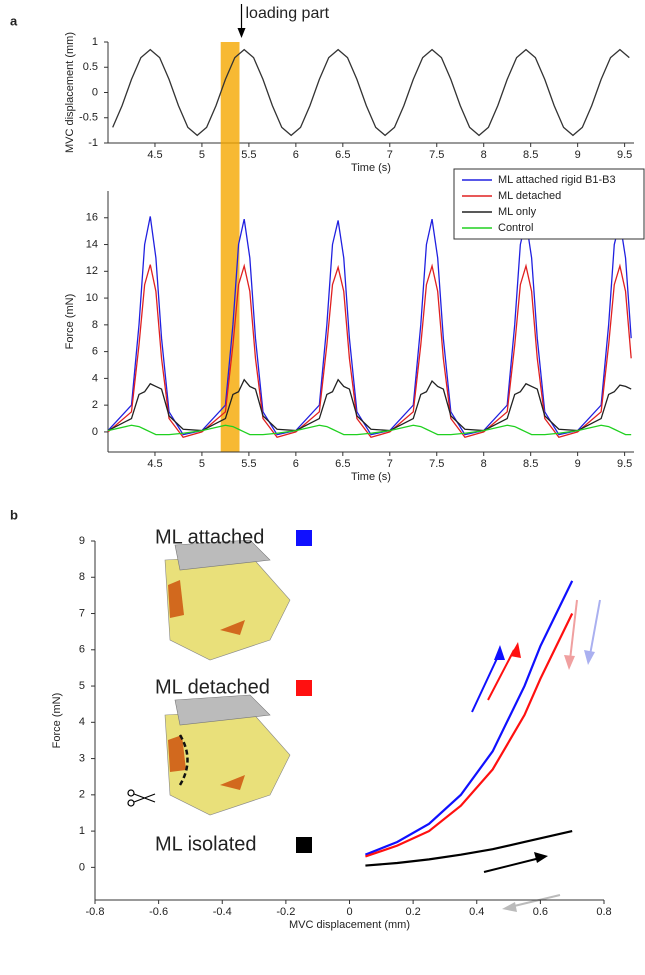  I want to click on legend-label: ML attached rigid B1-B3, so click(557, 180).